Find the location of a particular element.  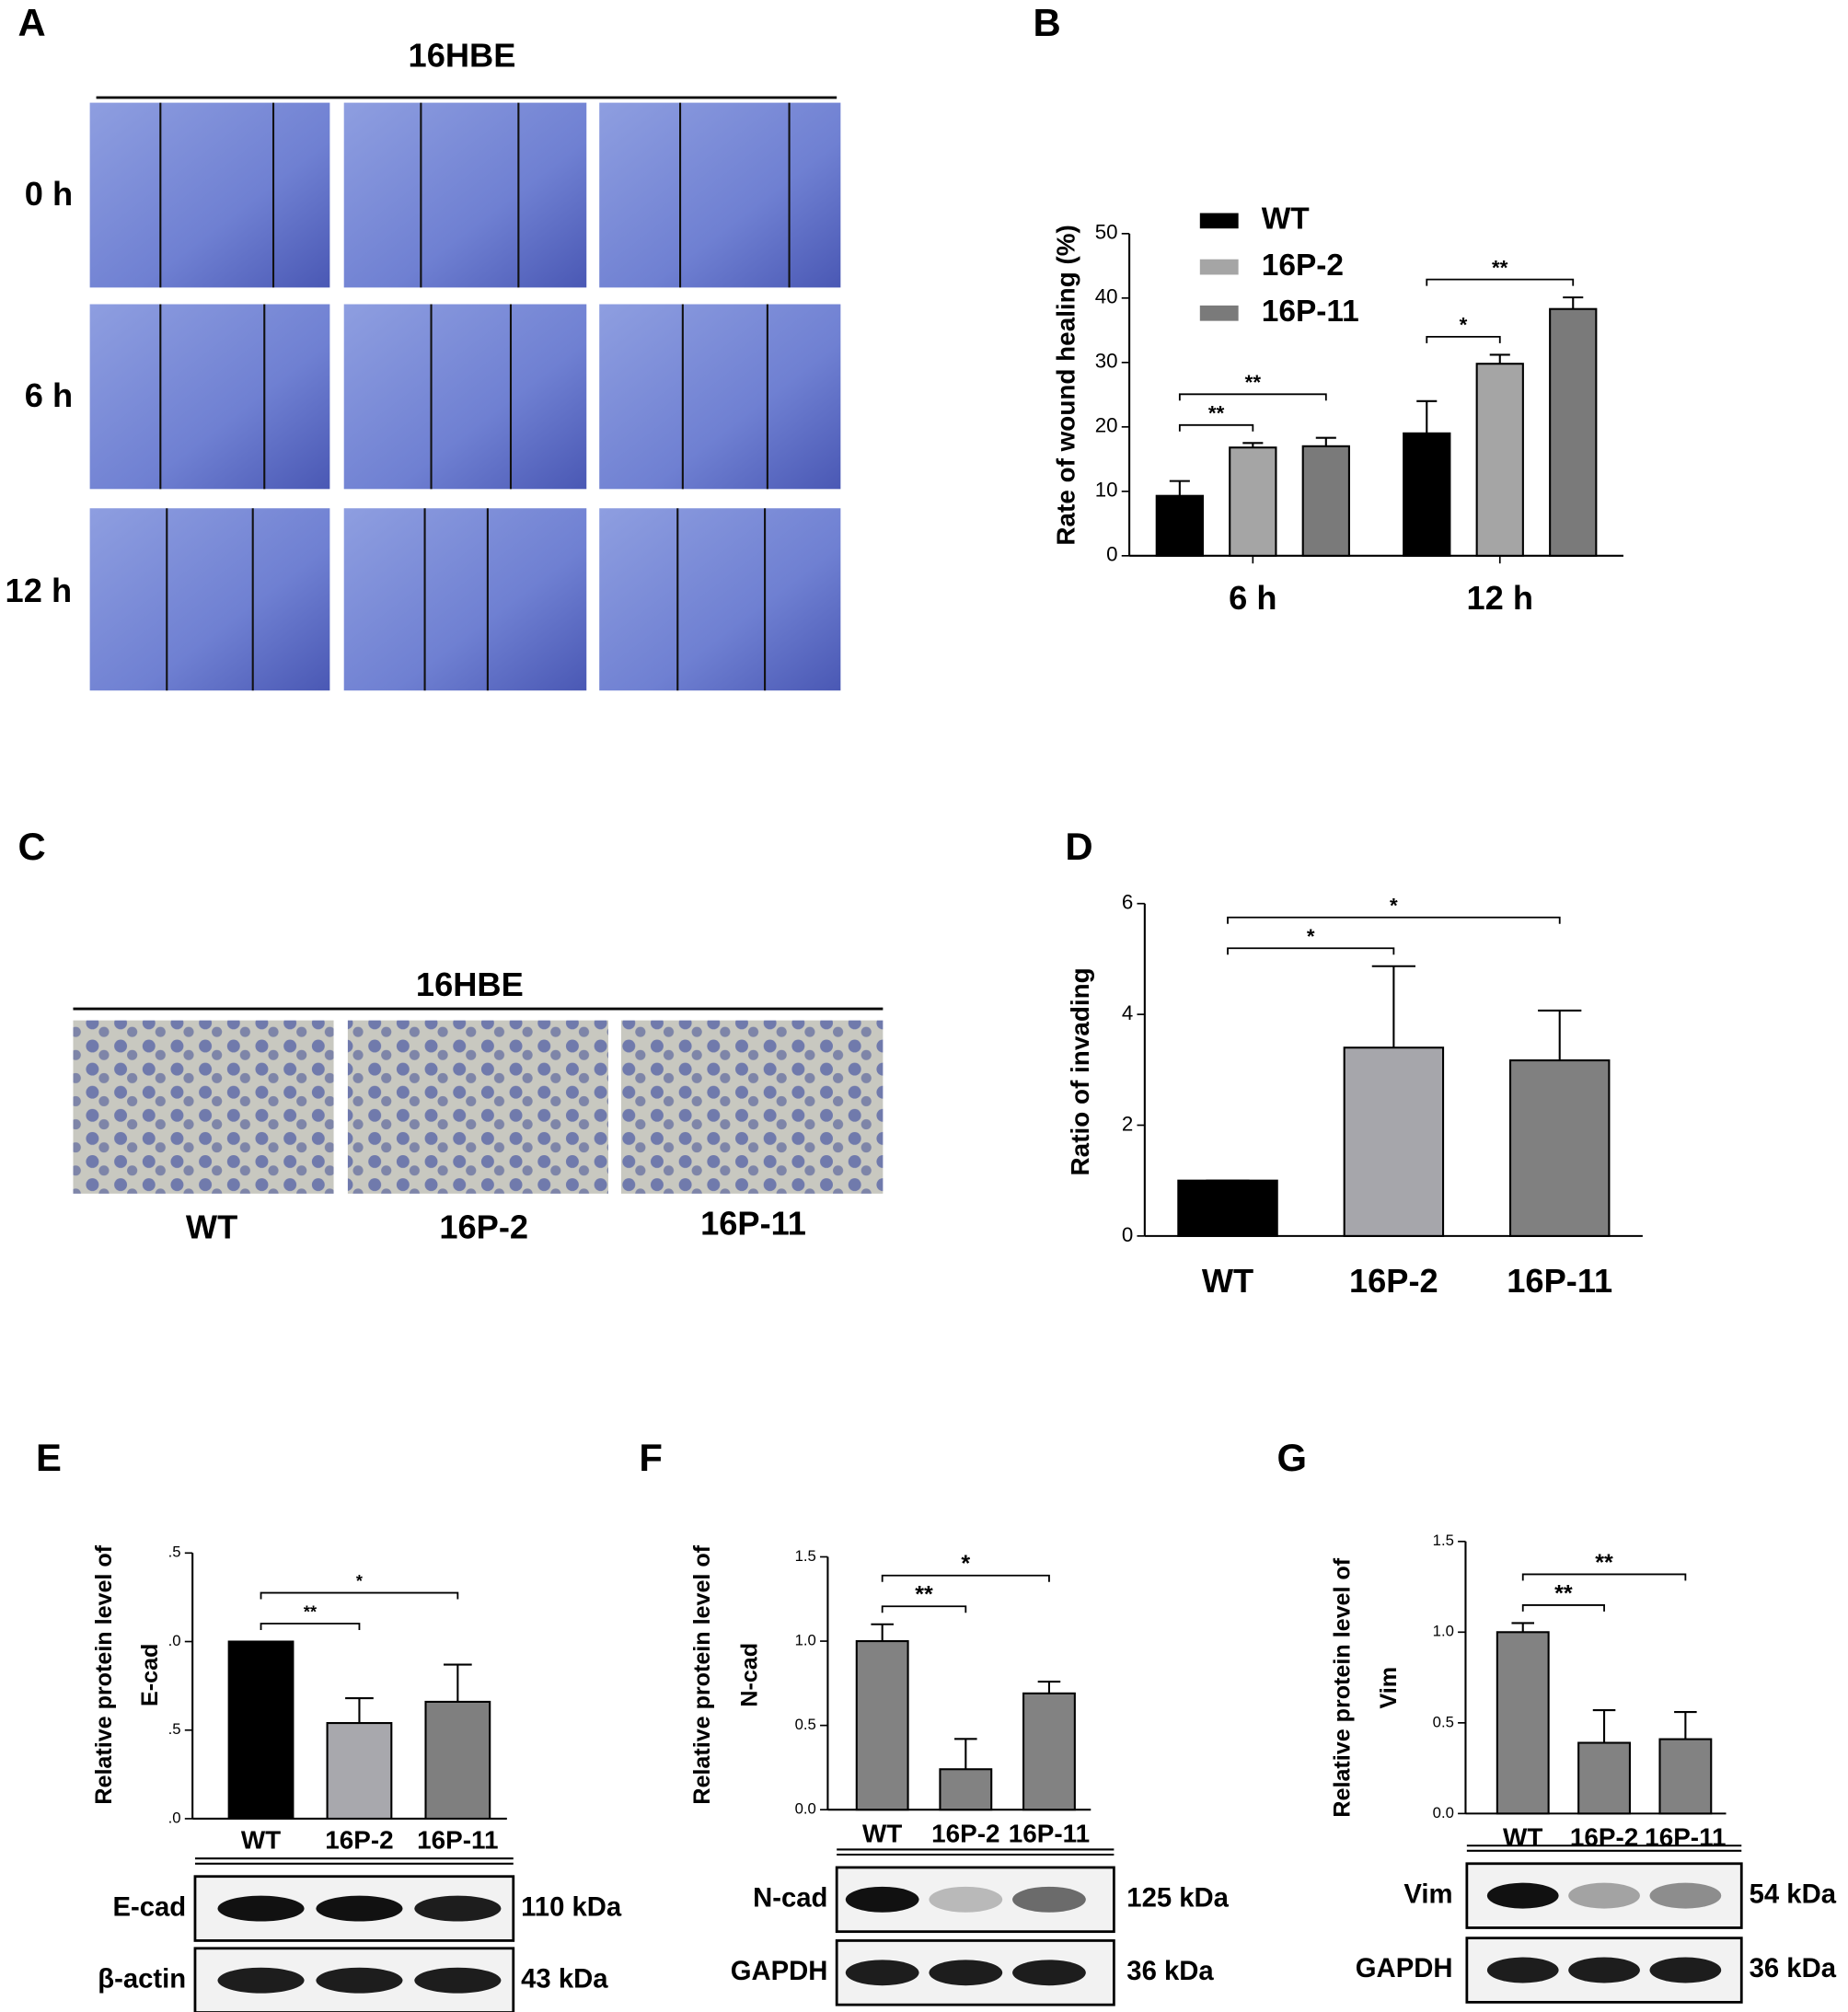

y-tick-label: .5 is located at coordinates (174, 1552).